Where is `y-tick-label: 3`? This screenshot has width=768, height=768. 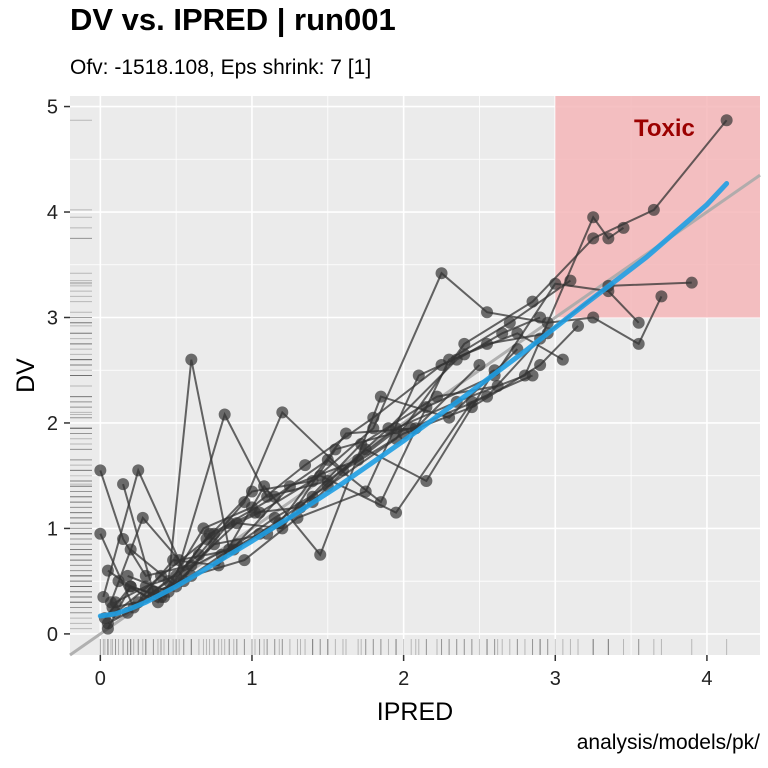
y-tick-label: 3 is located at coordinates (52, 318).